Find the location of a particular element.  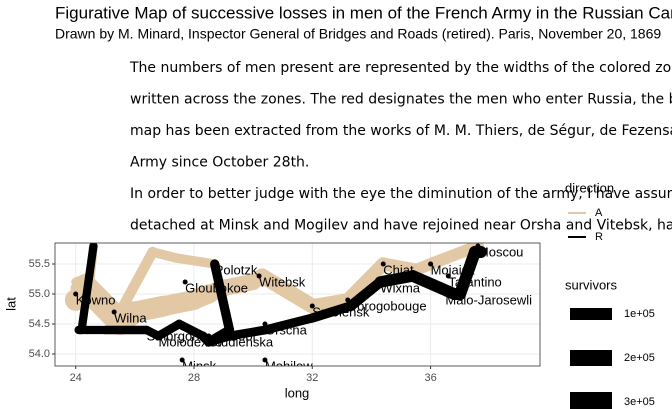

y-tick-label: 55.5 is located at coordinates (39, 264).